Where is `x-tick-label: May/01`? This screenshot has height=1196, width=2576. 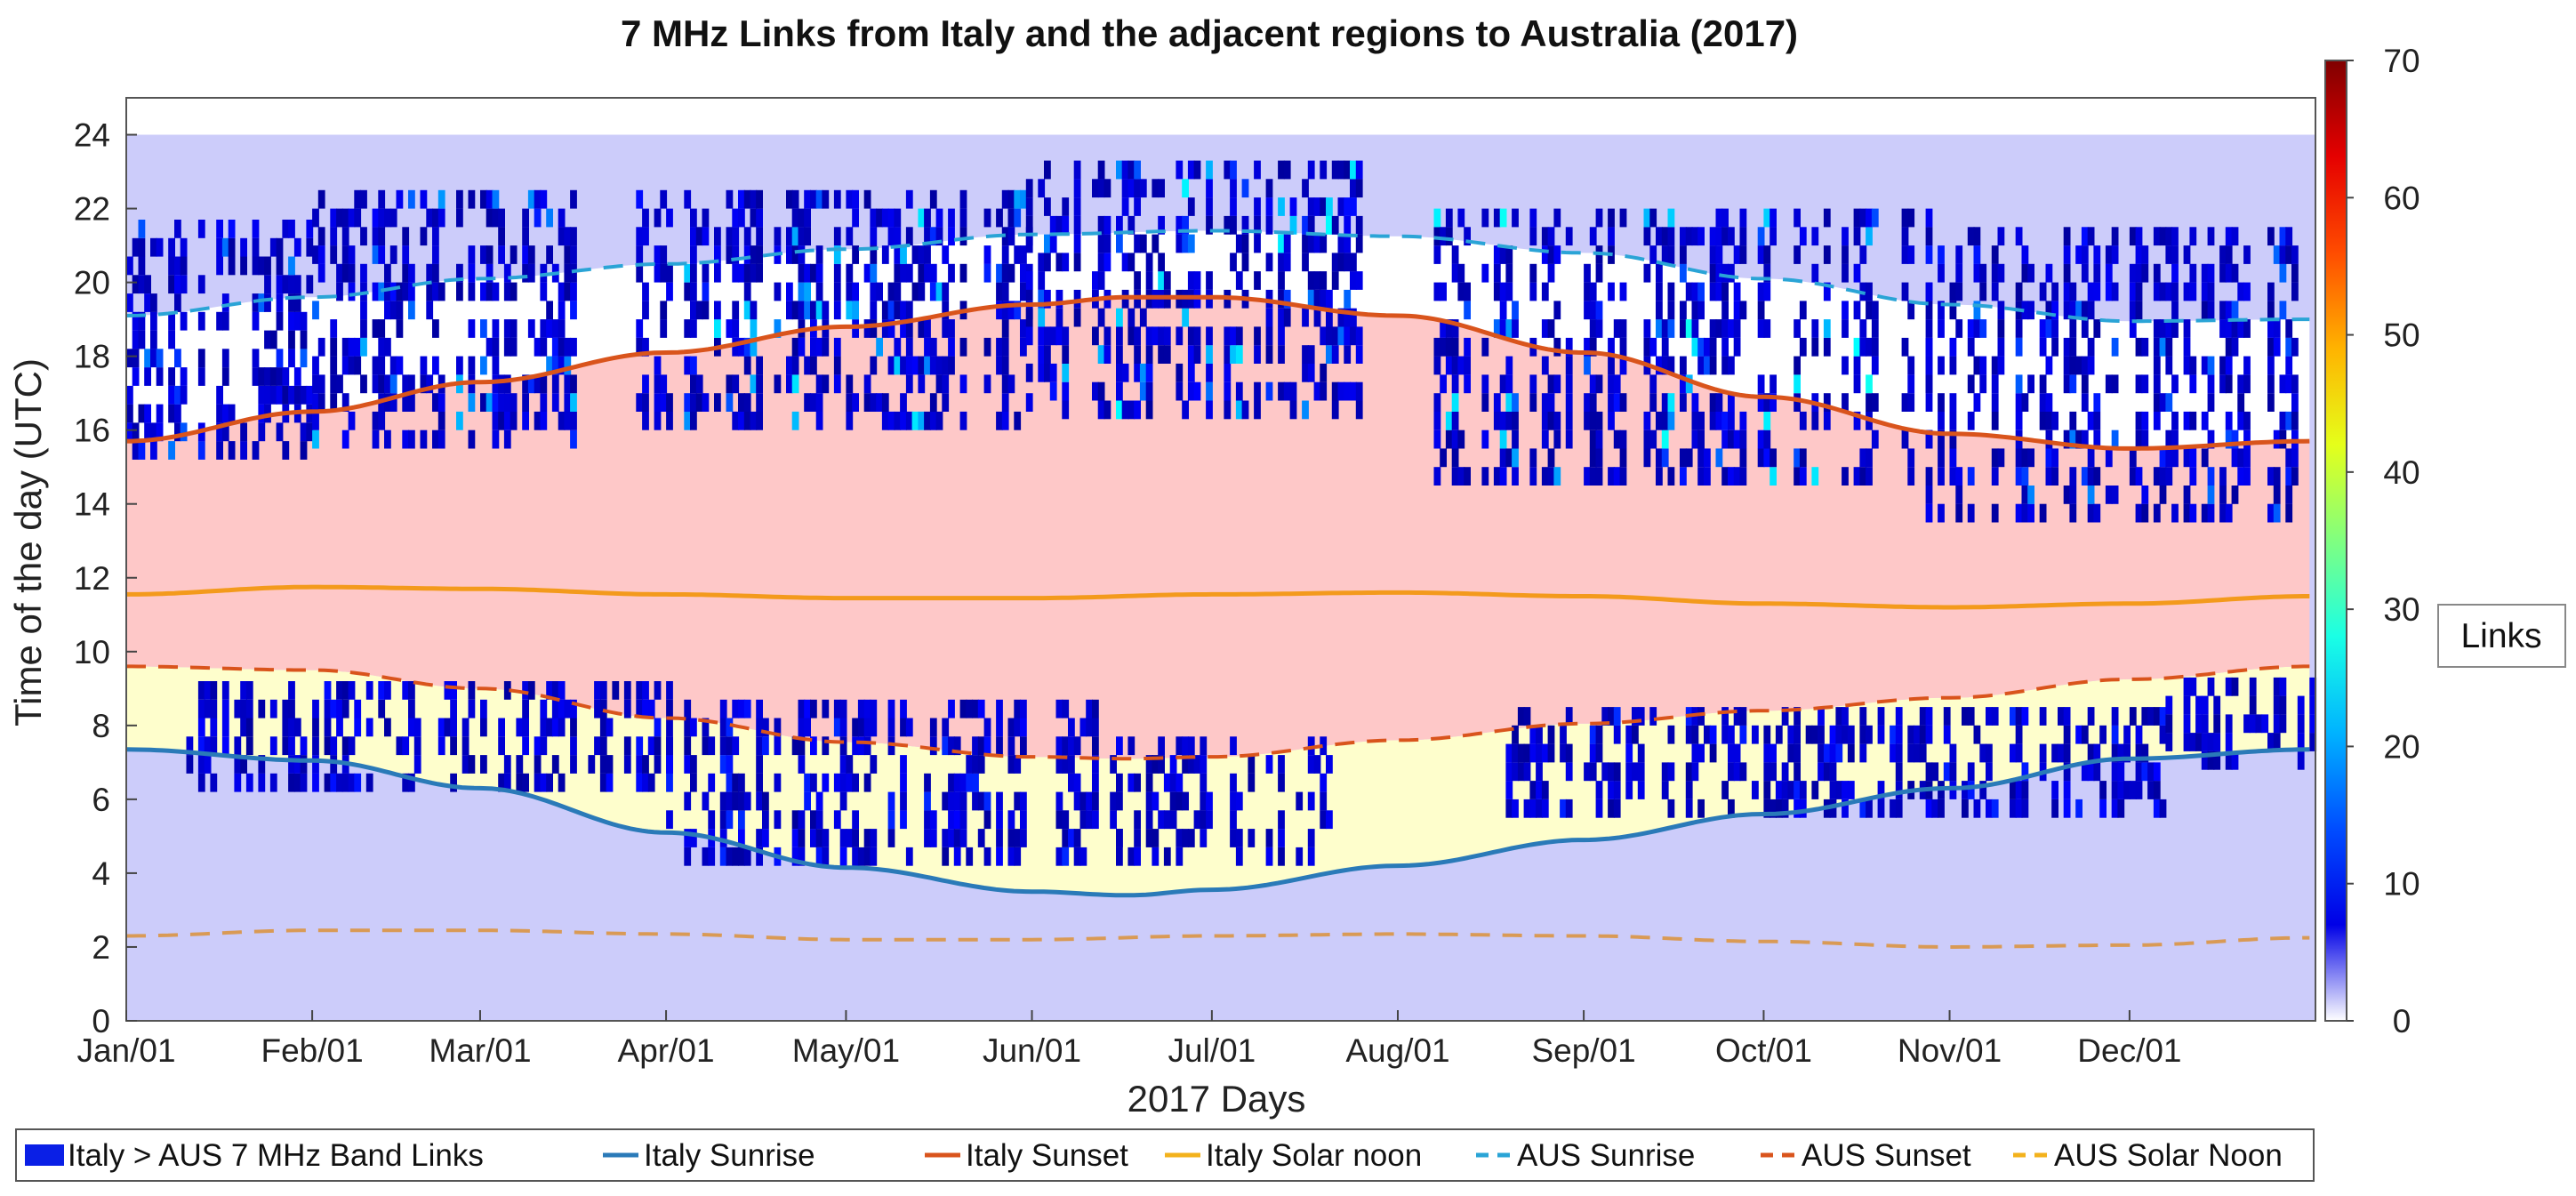
x-tick-label: May/01 is located at coordinates (846, 1050).